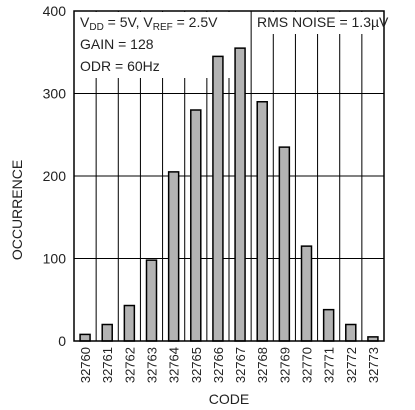  What do you see at coordinates (129, 365) in the screenshot?
I see `x-tick-label: 32762` at bounding box center [129, 365].